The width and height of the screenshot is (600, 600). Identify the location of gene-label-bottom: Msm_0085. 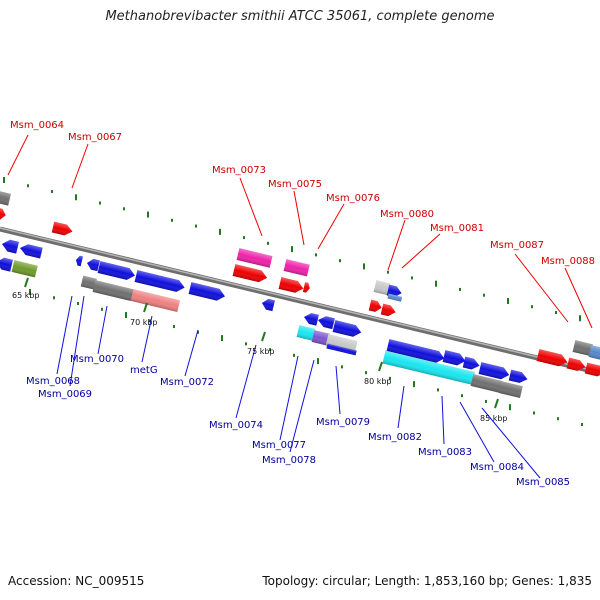
(543, 482).